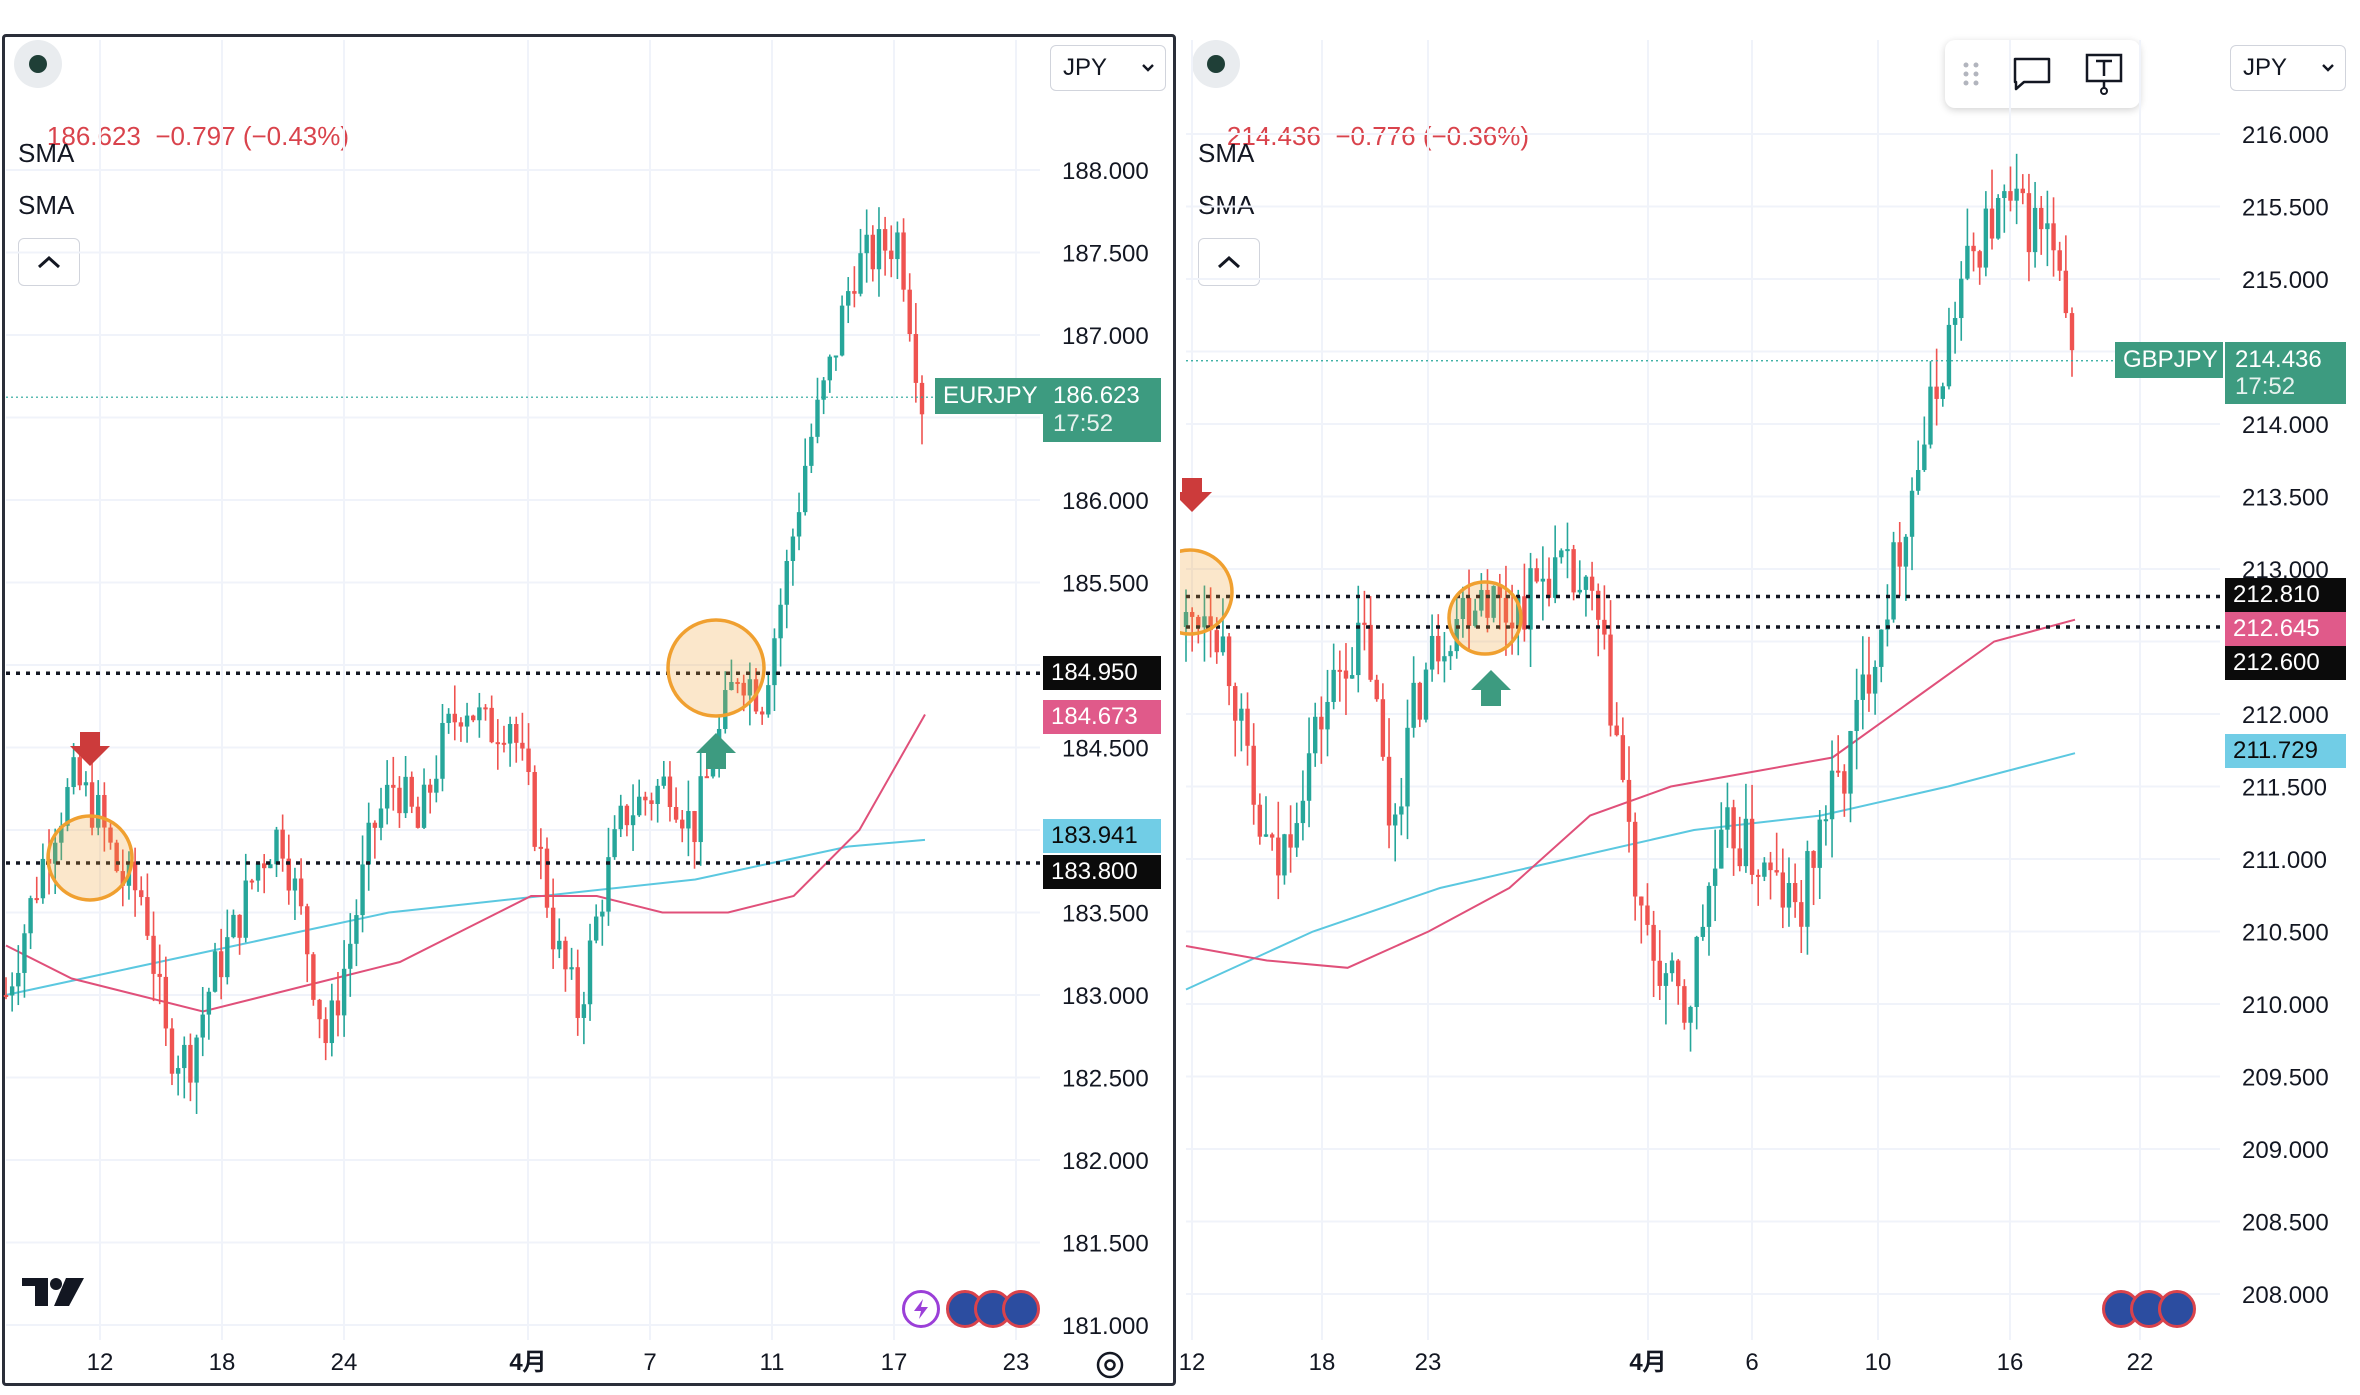  What do you see at coordinates (1226, 153) in the screenshot?
I see `right-sma-label-1: SMA` at bounding box center [1226, 153].